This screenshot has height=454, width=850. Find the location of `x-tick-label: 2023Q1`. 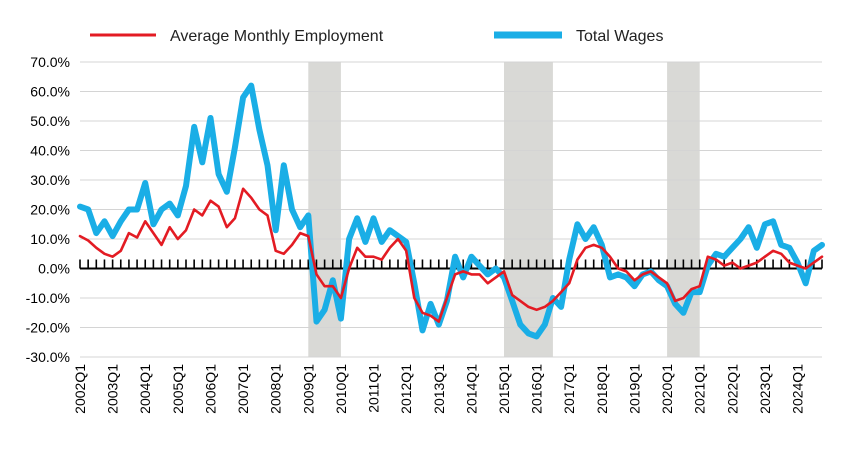

x-tick-label: 2023Q1 is located at coordinates (765, 389).